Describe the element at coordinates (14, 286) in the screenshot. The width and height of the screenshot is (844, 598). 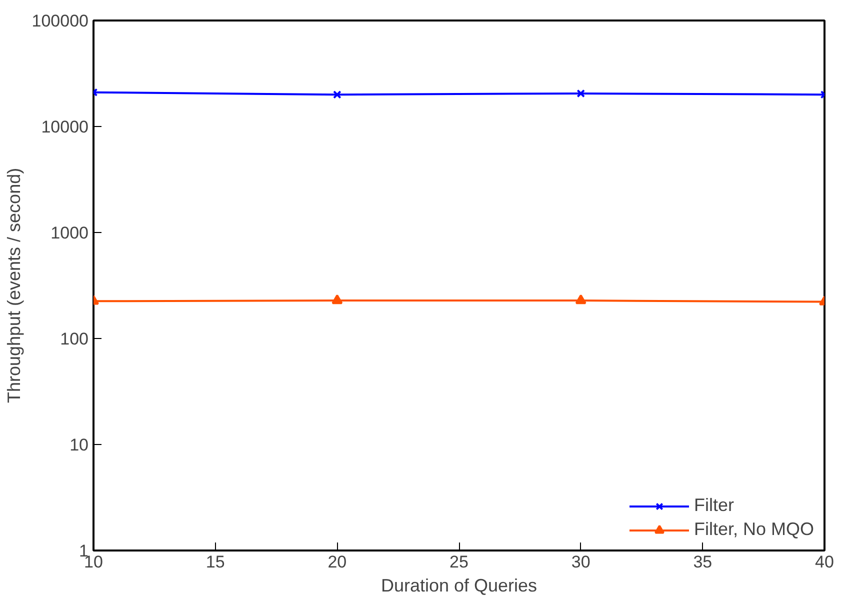
I see `y-axis-title: Throughput (events / second)` at that location.